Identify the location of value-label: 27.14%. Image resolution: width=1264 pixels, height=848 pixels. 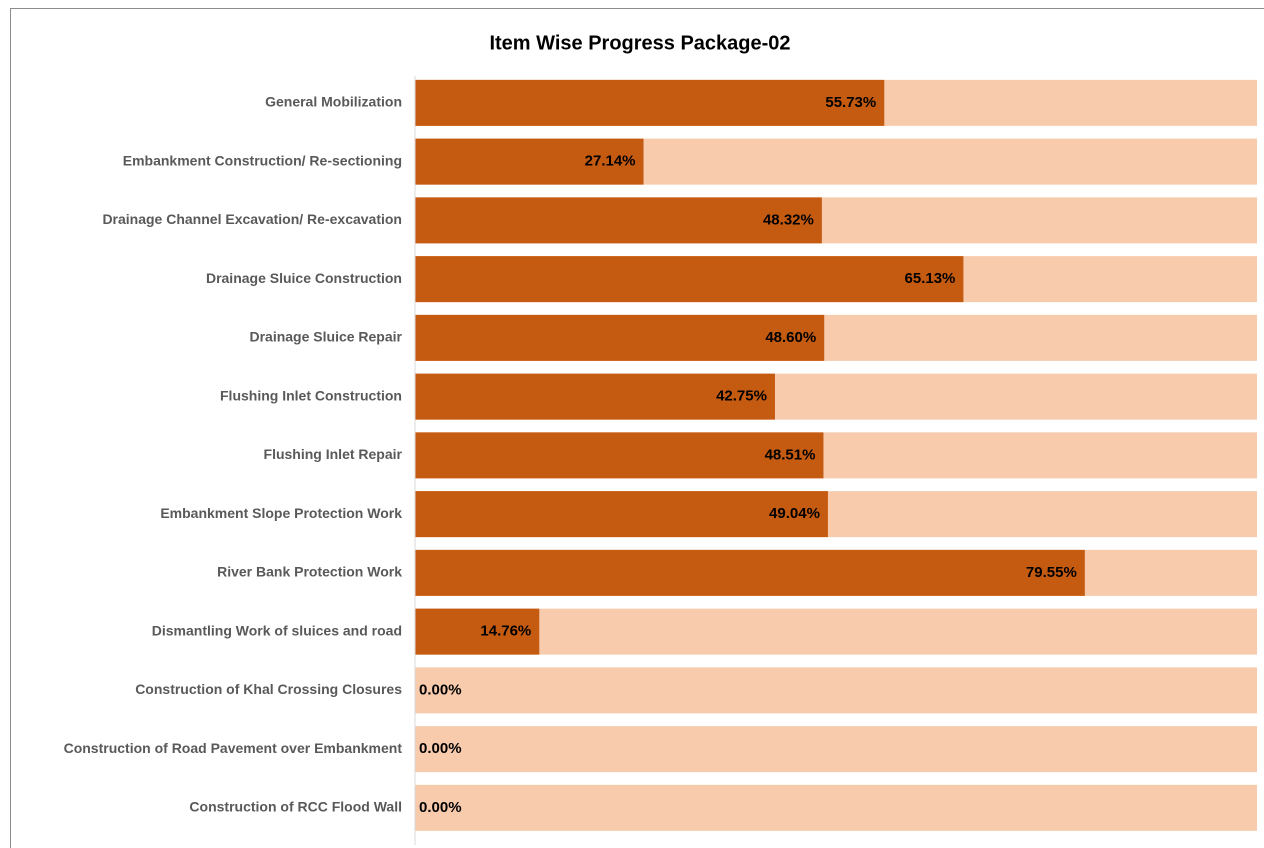
(610, 161).